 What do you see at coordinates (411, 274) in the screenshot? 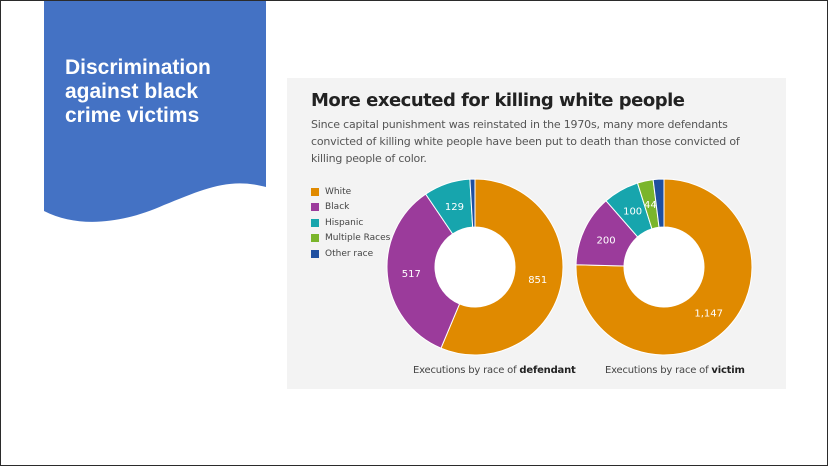
I see `defendant-label-black: 517` at bounding box center [411, 274].